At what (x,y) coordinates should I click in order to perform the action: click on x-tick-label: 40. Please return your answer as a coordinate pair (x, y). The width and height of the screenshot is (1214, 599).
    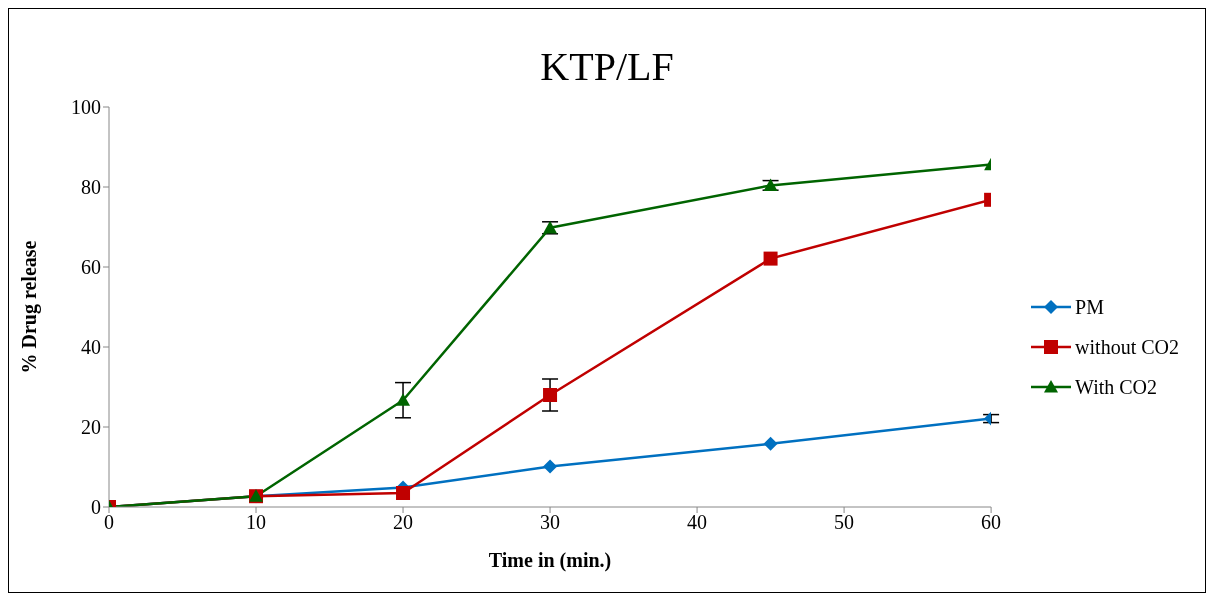
    Looking at the image, I should click on (697, 522).